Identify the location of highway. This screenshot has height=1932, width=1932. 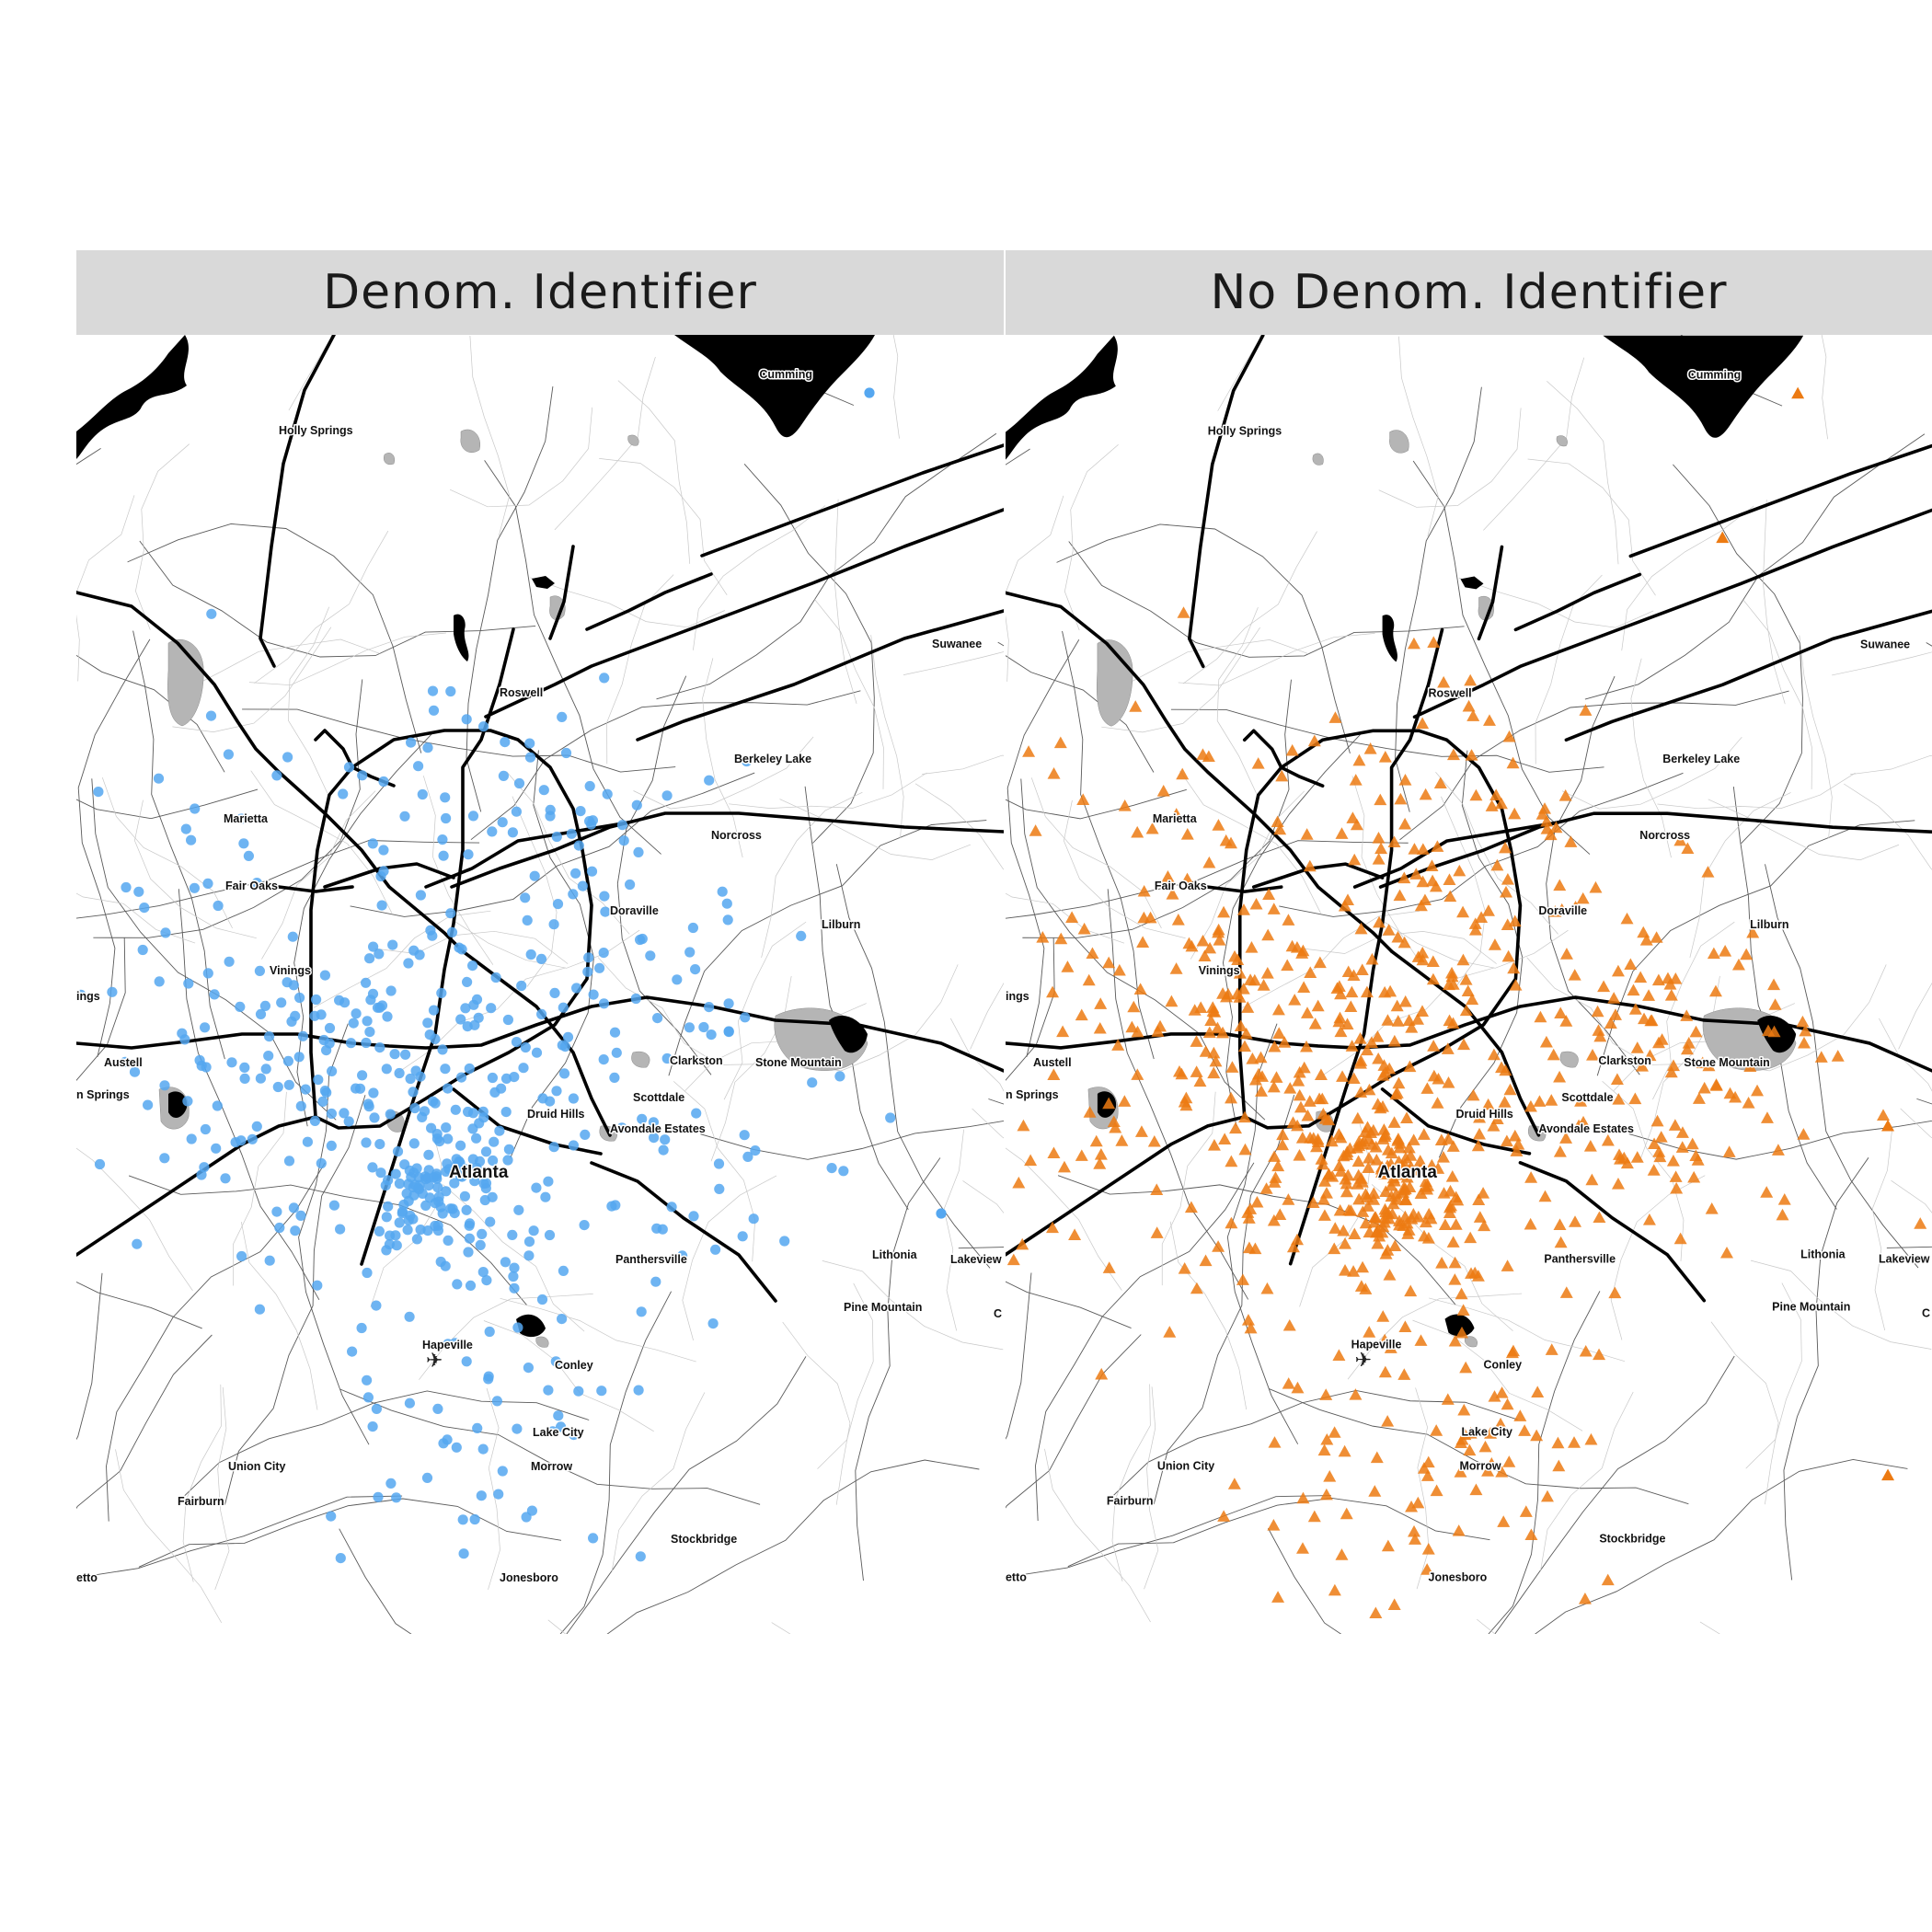
(1780, 500).